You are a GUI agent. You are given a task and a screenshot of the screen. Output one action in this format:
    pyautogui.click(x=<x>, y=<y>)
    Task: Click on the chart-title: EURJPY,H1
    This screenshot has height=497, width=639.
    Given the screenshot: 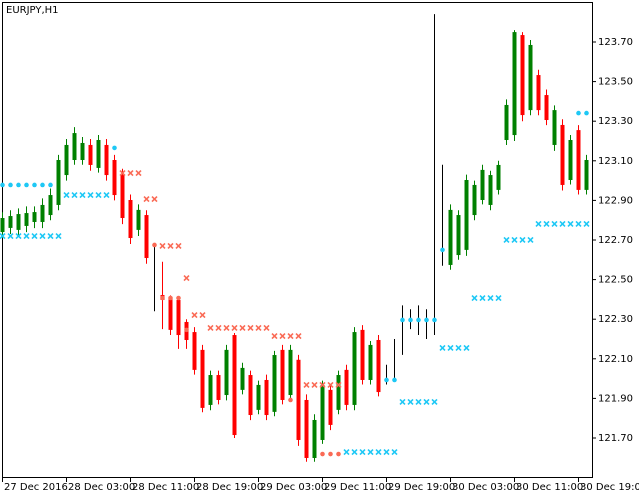 What is the action you would take?
    pyautogui.click(x=32, y=10)
    